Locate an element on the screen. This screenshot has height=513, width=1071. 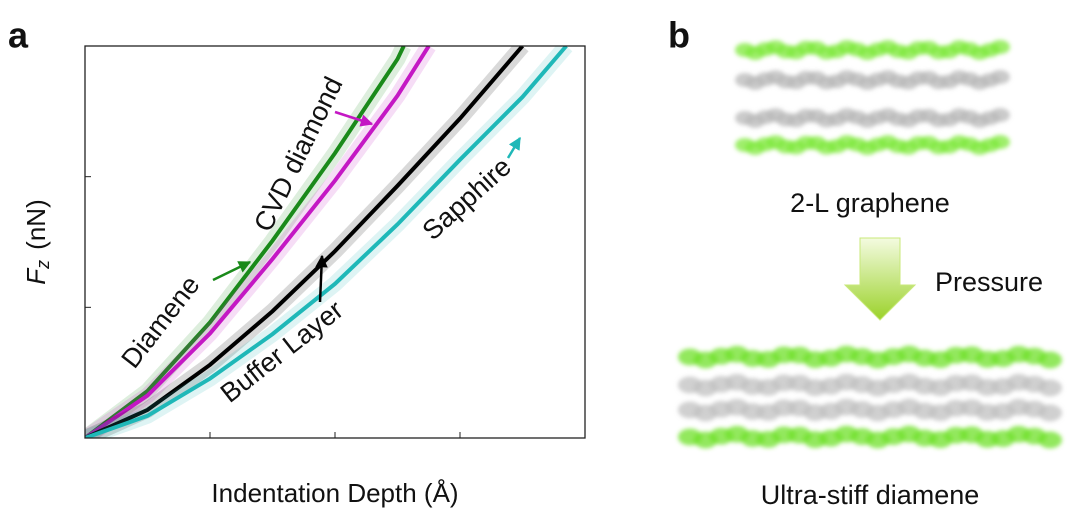
y-tick-label: 40 is located at coordinates (69, 175).